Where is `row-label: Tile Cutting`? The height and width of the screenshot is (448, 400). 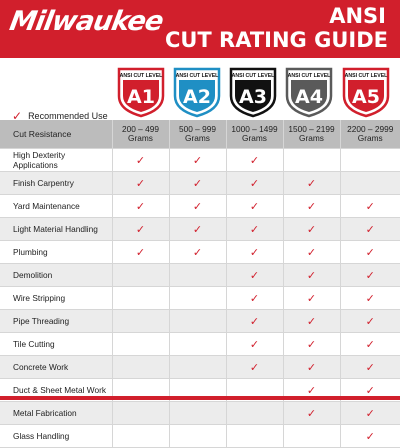
row-label: Tile Cutting is located at coordinates (56, 344).